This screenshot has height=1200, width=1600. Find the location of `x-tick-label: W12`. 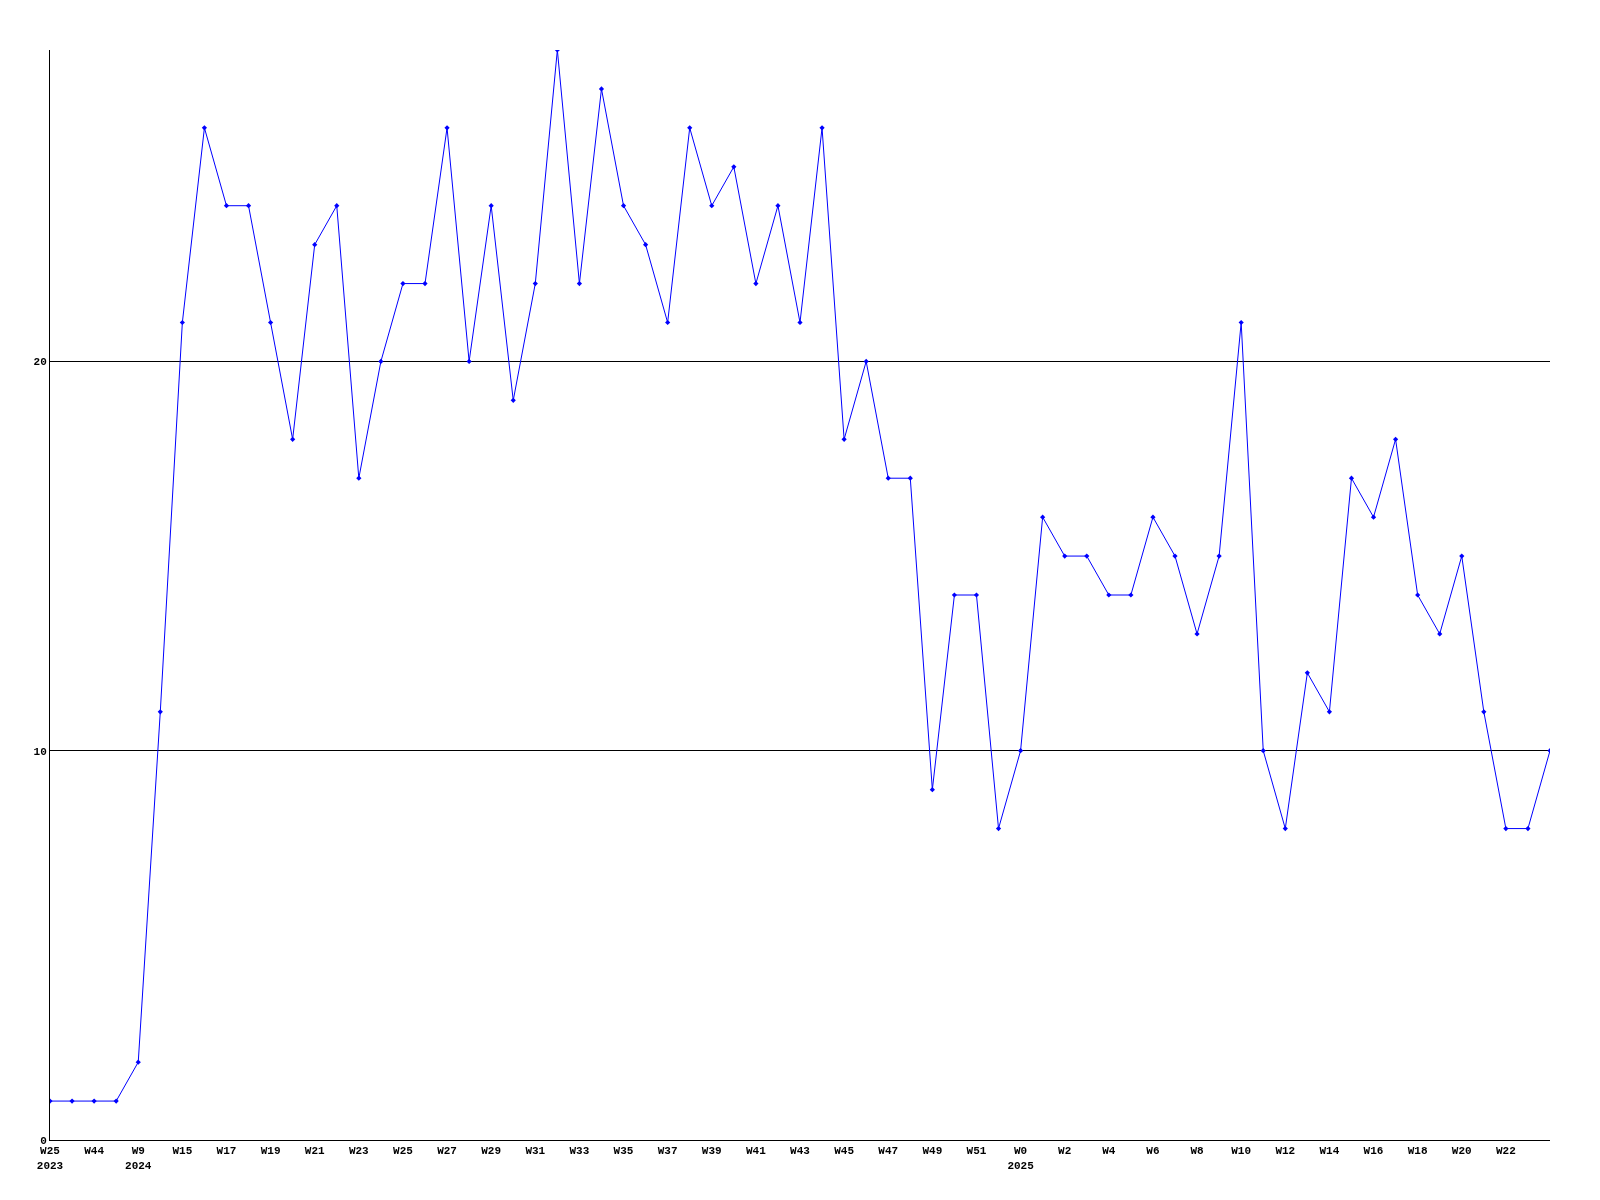

x-tick-label: W12 is located at coordinates (1285, 1151).